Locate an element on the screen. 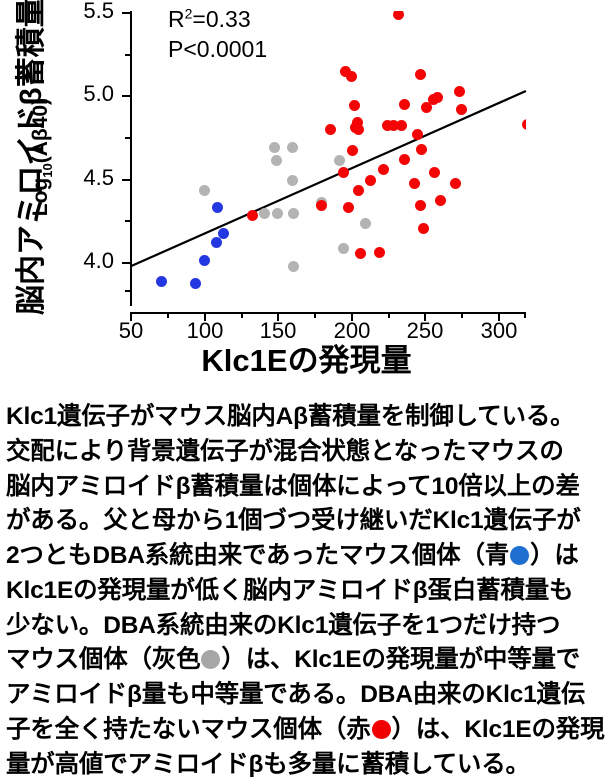 This screenshot has width=613, height=783. y-tick-4.0 is located at coordinates (126, 263).